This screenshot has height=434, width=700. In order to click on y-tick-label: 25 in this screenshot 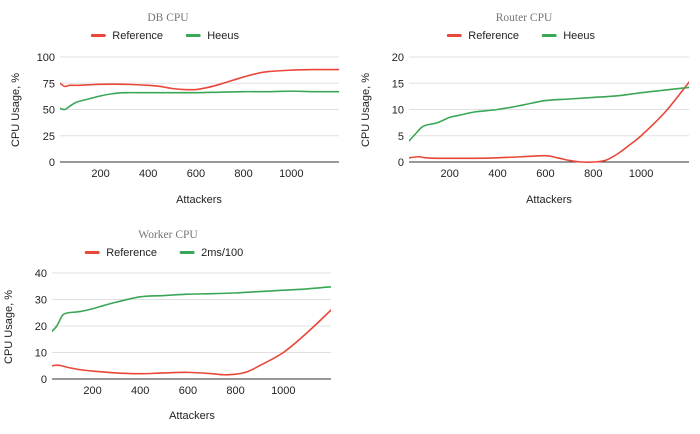, I will do `click(49, 137)`.